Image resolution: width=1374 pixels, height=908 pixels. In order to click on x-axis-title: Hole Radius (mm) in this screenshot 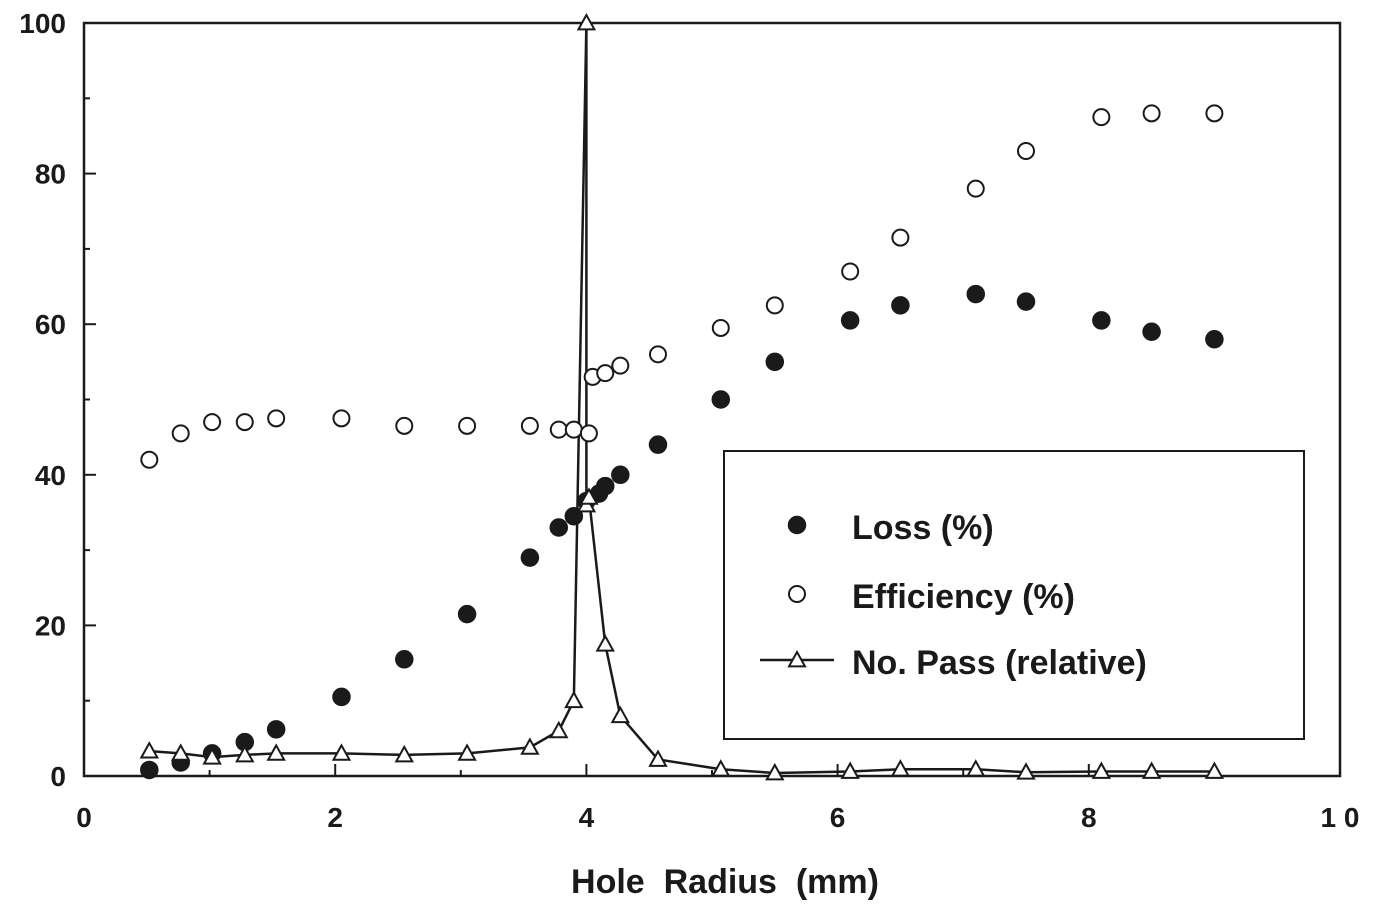, I will do `click(725, 882)`.